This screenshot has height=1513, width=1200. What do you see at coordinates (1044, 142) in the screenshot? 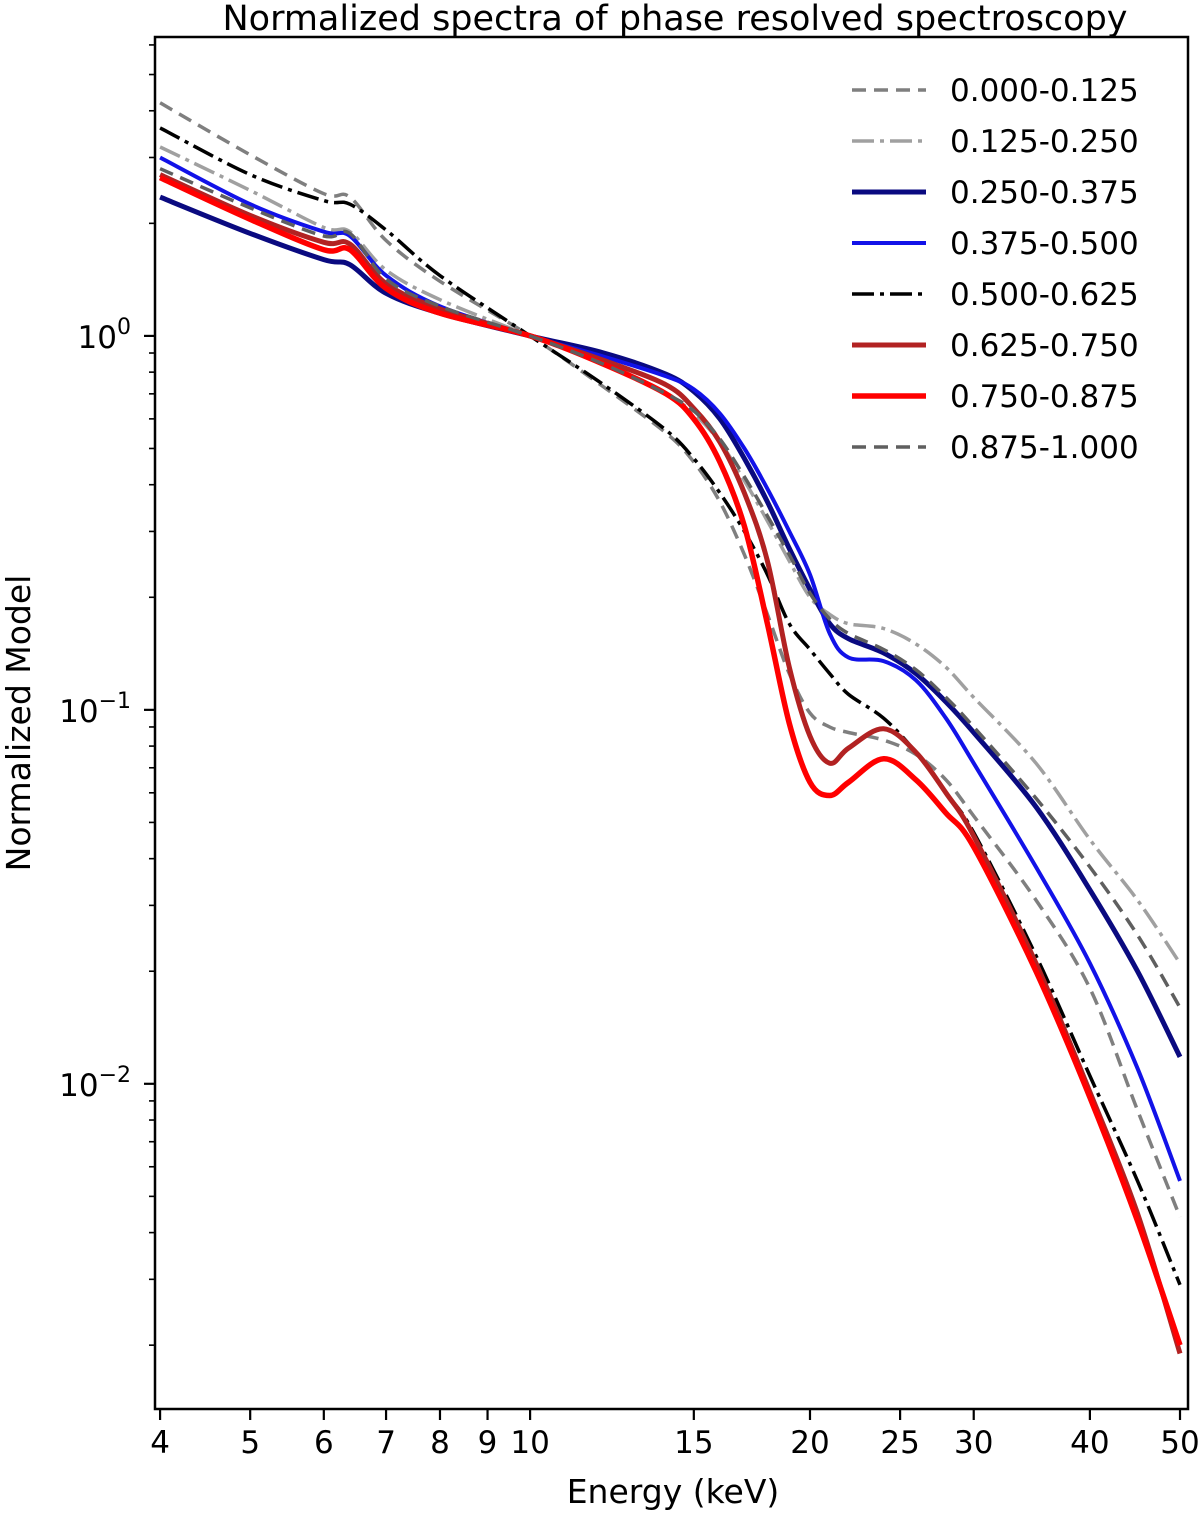
I see `legend-label-1: 0.125-0.250` at bounding box center [1044, 142].